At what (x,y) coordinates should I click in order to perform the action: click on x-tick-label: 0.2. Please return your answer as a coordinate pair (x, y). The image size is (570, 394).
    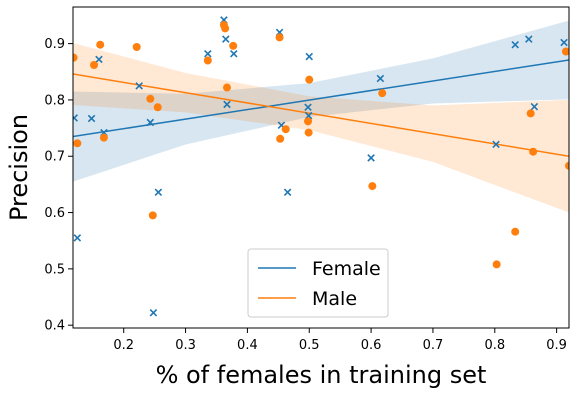
    Looking at the image, I should click on (123, 345).